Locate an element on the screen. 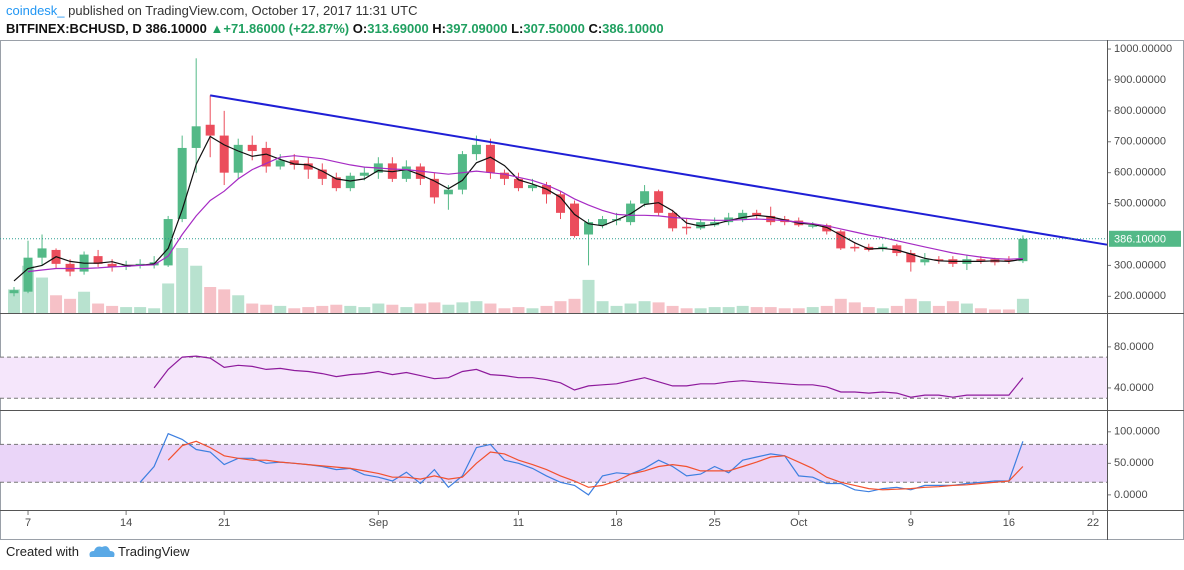 The height and width of the screenshot is (570, 1184). o-label: O: is located at coordinates (360, 28).